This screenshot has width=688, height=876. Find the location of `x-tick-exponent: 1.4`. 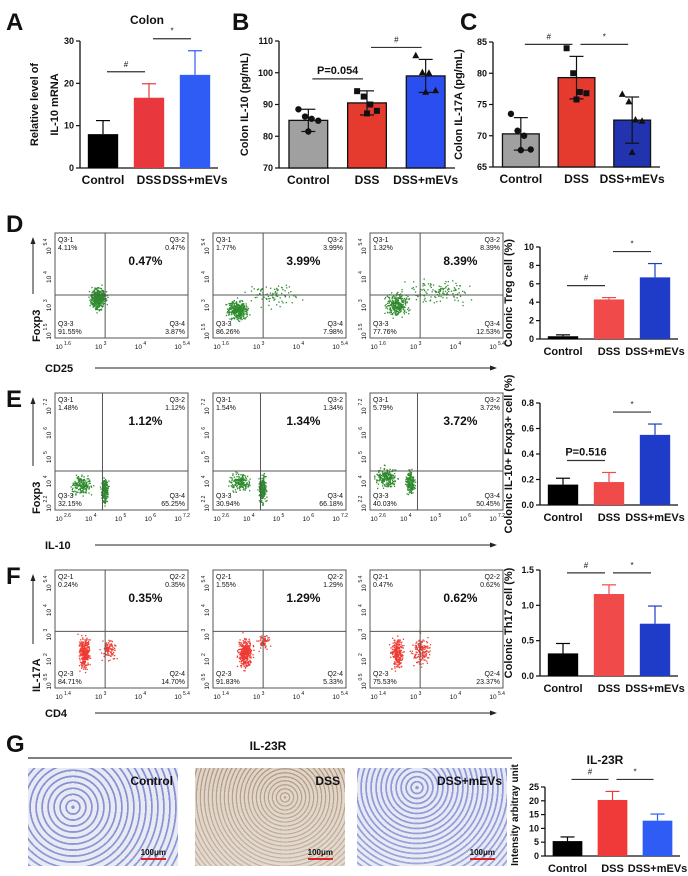

x-tick-exponent: 1.4 is located at coordinates (225, 694).